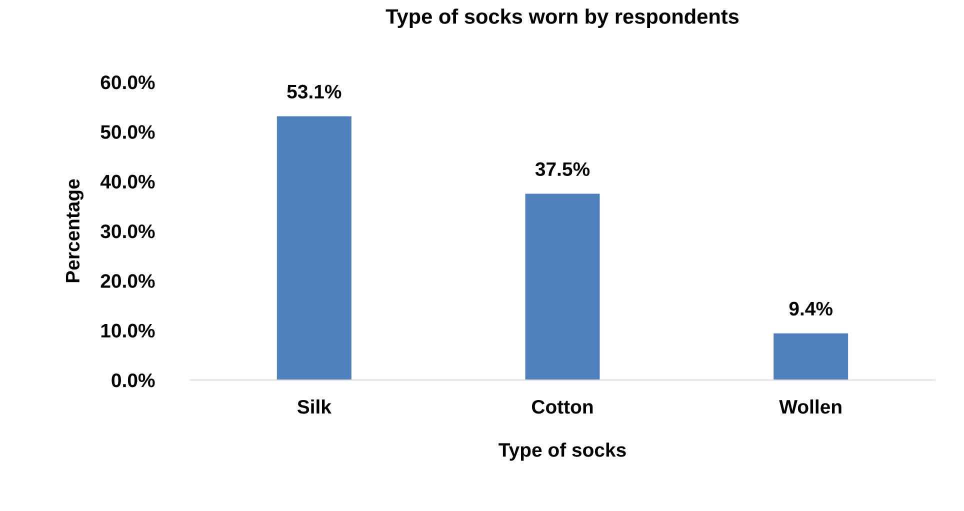 This screenshot has width=964, height=511. What do you see at coordinates (127, 82) in the screenshot?
I see `y-tick-label: 60.0%` at bounding box center [127, 82].